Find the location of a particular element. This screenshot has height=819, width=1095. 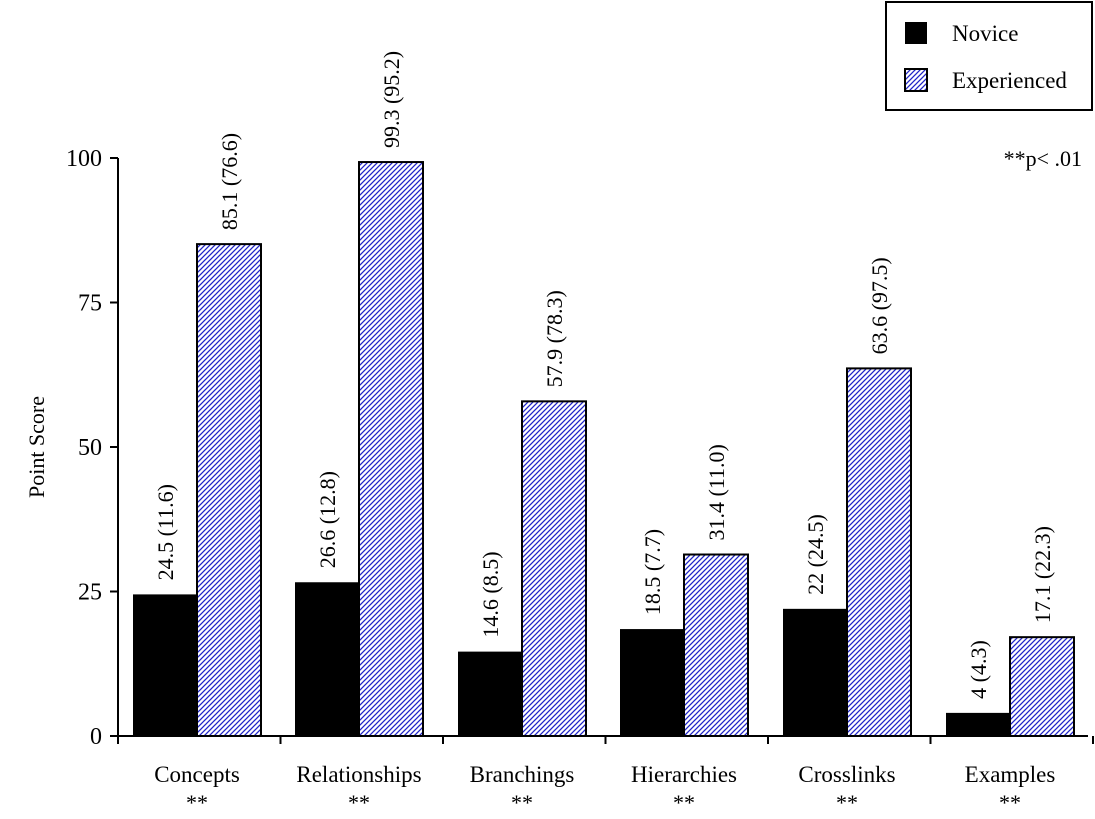

data-label: 4 (4.3) is located at coordinates (978, 669).